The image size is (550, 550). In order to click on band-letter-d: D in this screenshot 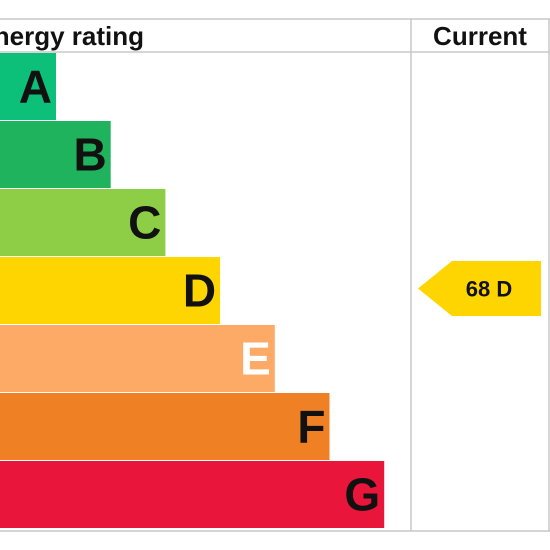, I will do `click(199, 291)`.